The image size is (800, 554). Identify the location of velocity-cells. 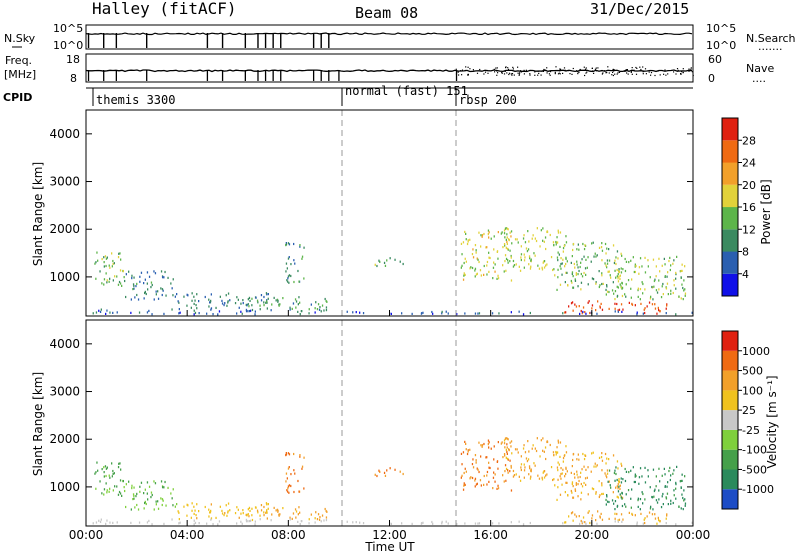
(392, 481).